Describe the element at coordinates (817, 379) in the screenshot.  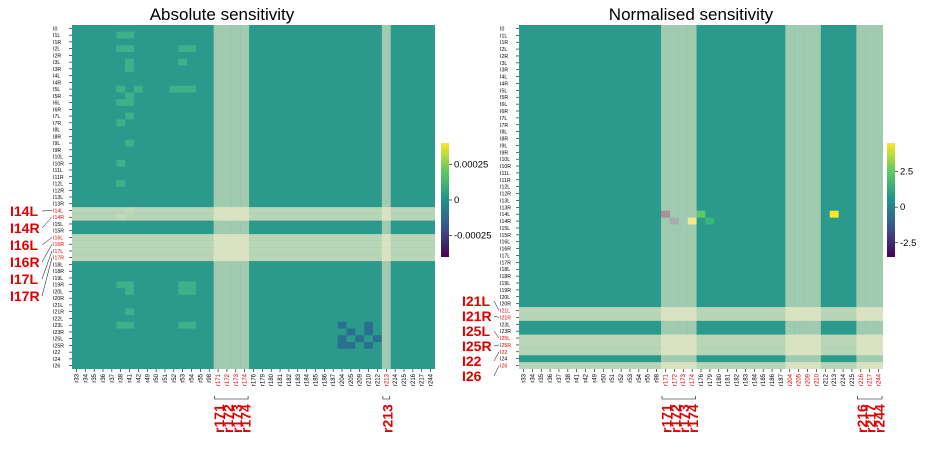
I see `column-tick-label: r210` at that location.